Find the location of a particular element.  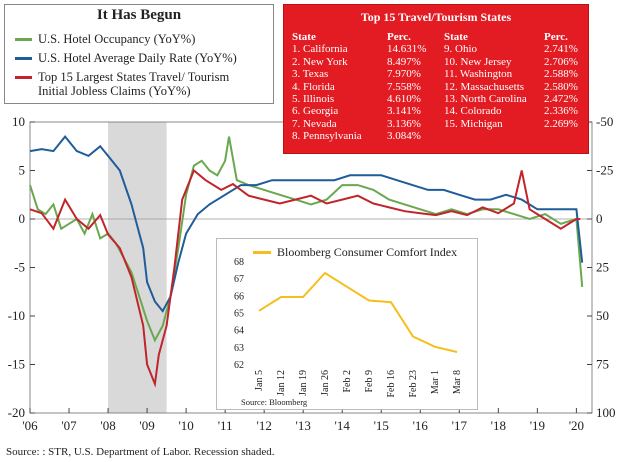

legend-label-adr: U.S. Hotel Average Daily Rate (YoY%) is located at coordinates (137, 58).